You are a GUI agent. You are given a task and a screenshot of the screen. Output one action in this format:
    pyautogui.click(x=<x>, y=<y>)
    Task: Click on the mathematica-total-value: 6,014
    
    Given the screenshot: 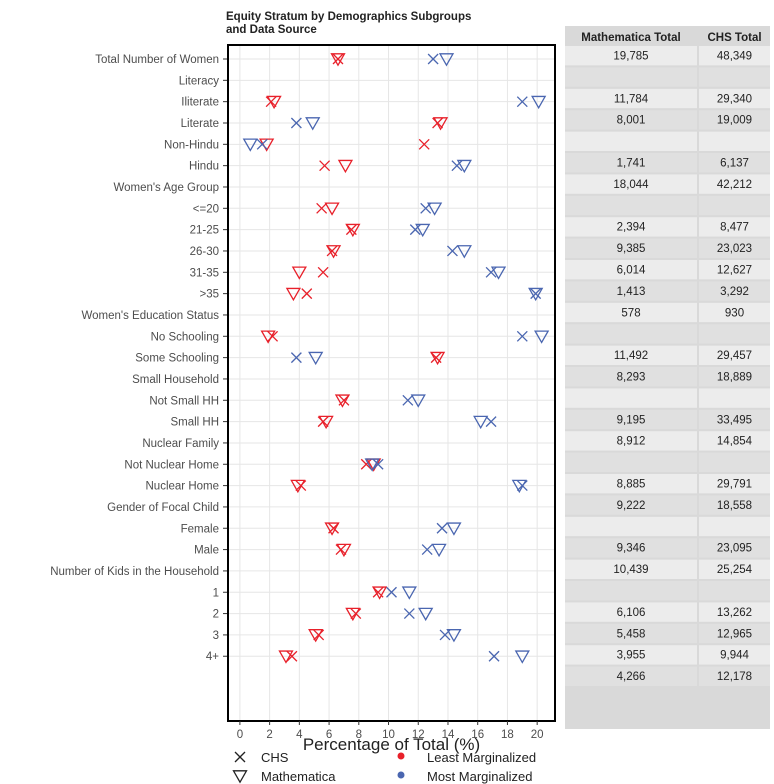 What is the action you would take?
    pyautogui.click(x=631, y=271)
    